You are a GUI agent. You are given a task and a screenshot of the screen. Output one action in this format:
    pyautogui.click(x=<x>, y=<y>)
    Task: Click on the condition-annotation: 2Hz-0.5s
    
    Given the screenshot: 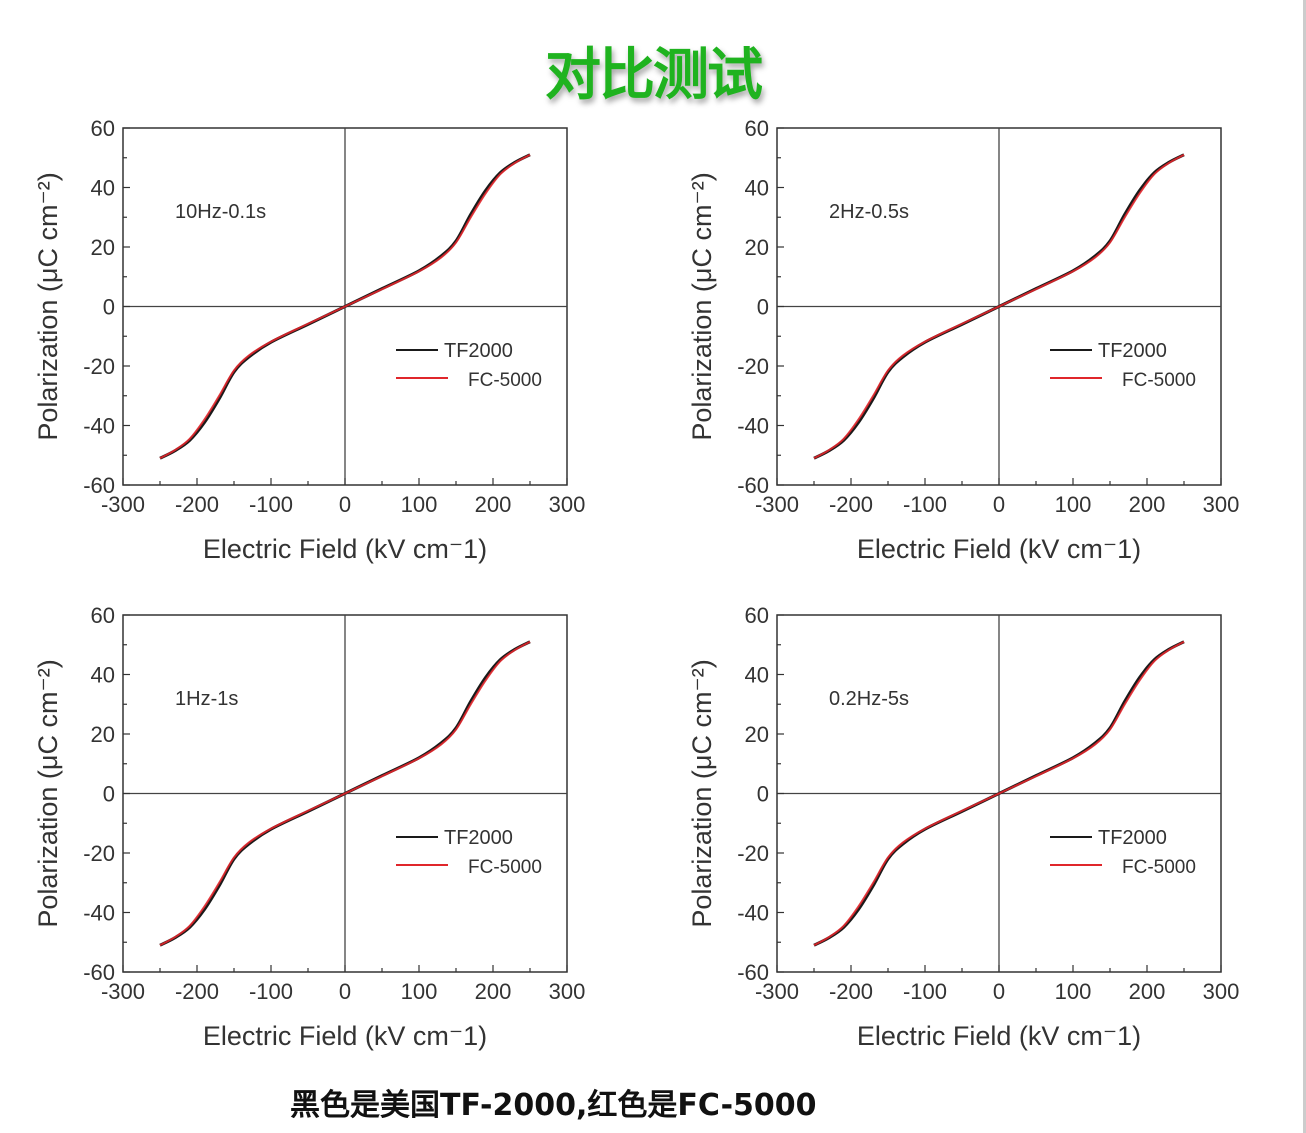 What is the action you would take?
    pyautogui.click(x=869, y=212)
    